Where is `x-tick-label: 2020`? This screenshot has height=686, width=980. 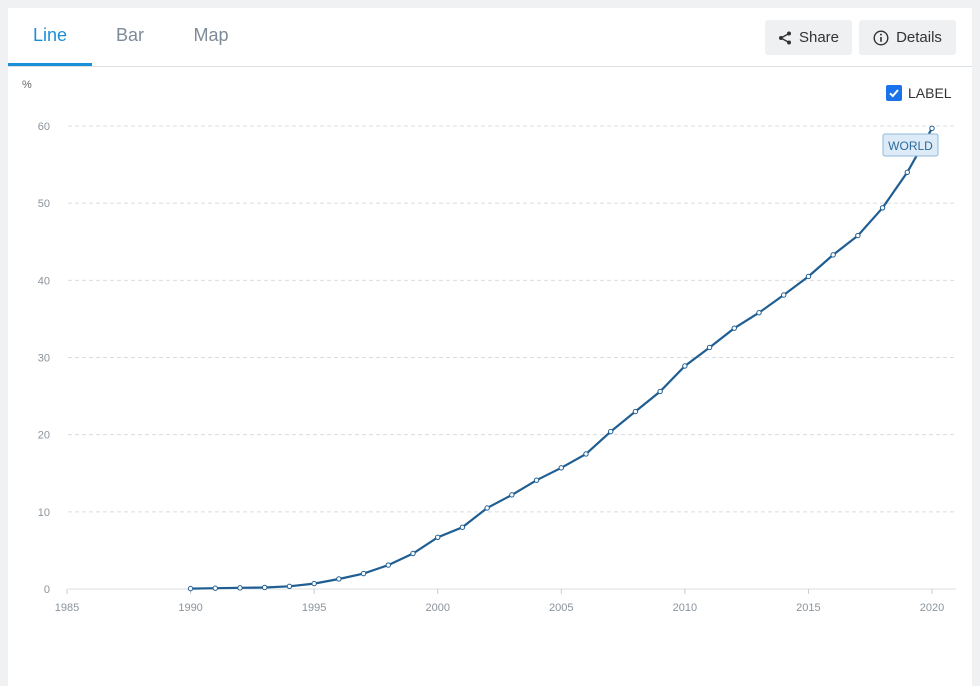
x-tick-label: 2020 is located at coordinates (932, 608).